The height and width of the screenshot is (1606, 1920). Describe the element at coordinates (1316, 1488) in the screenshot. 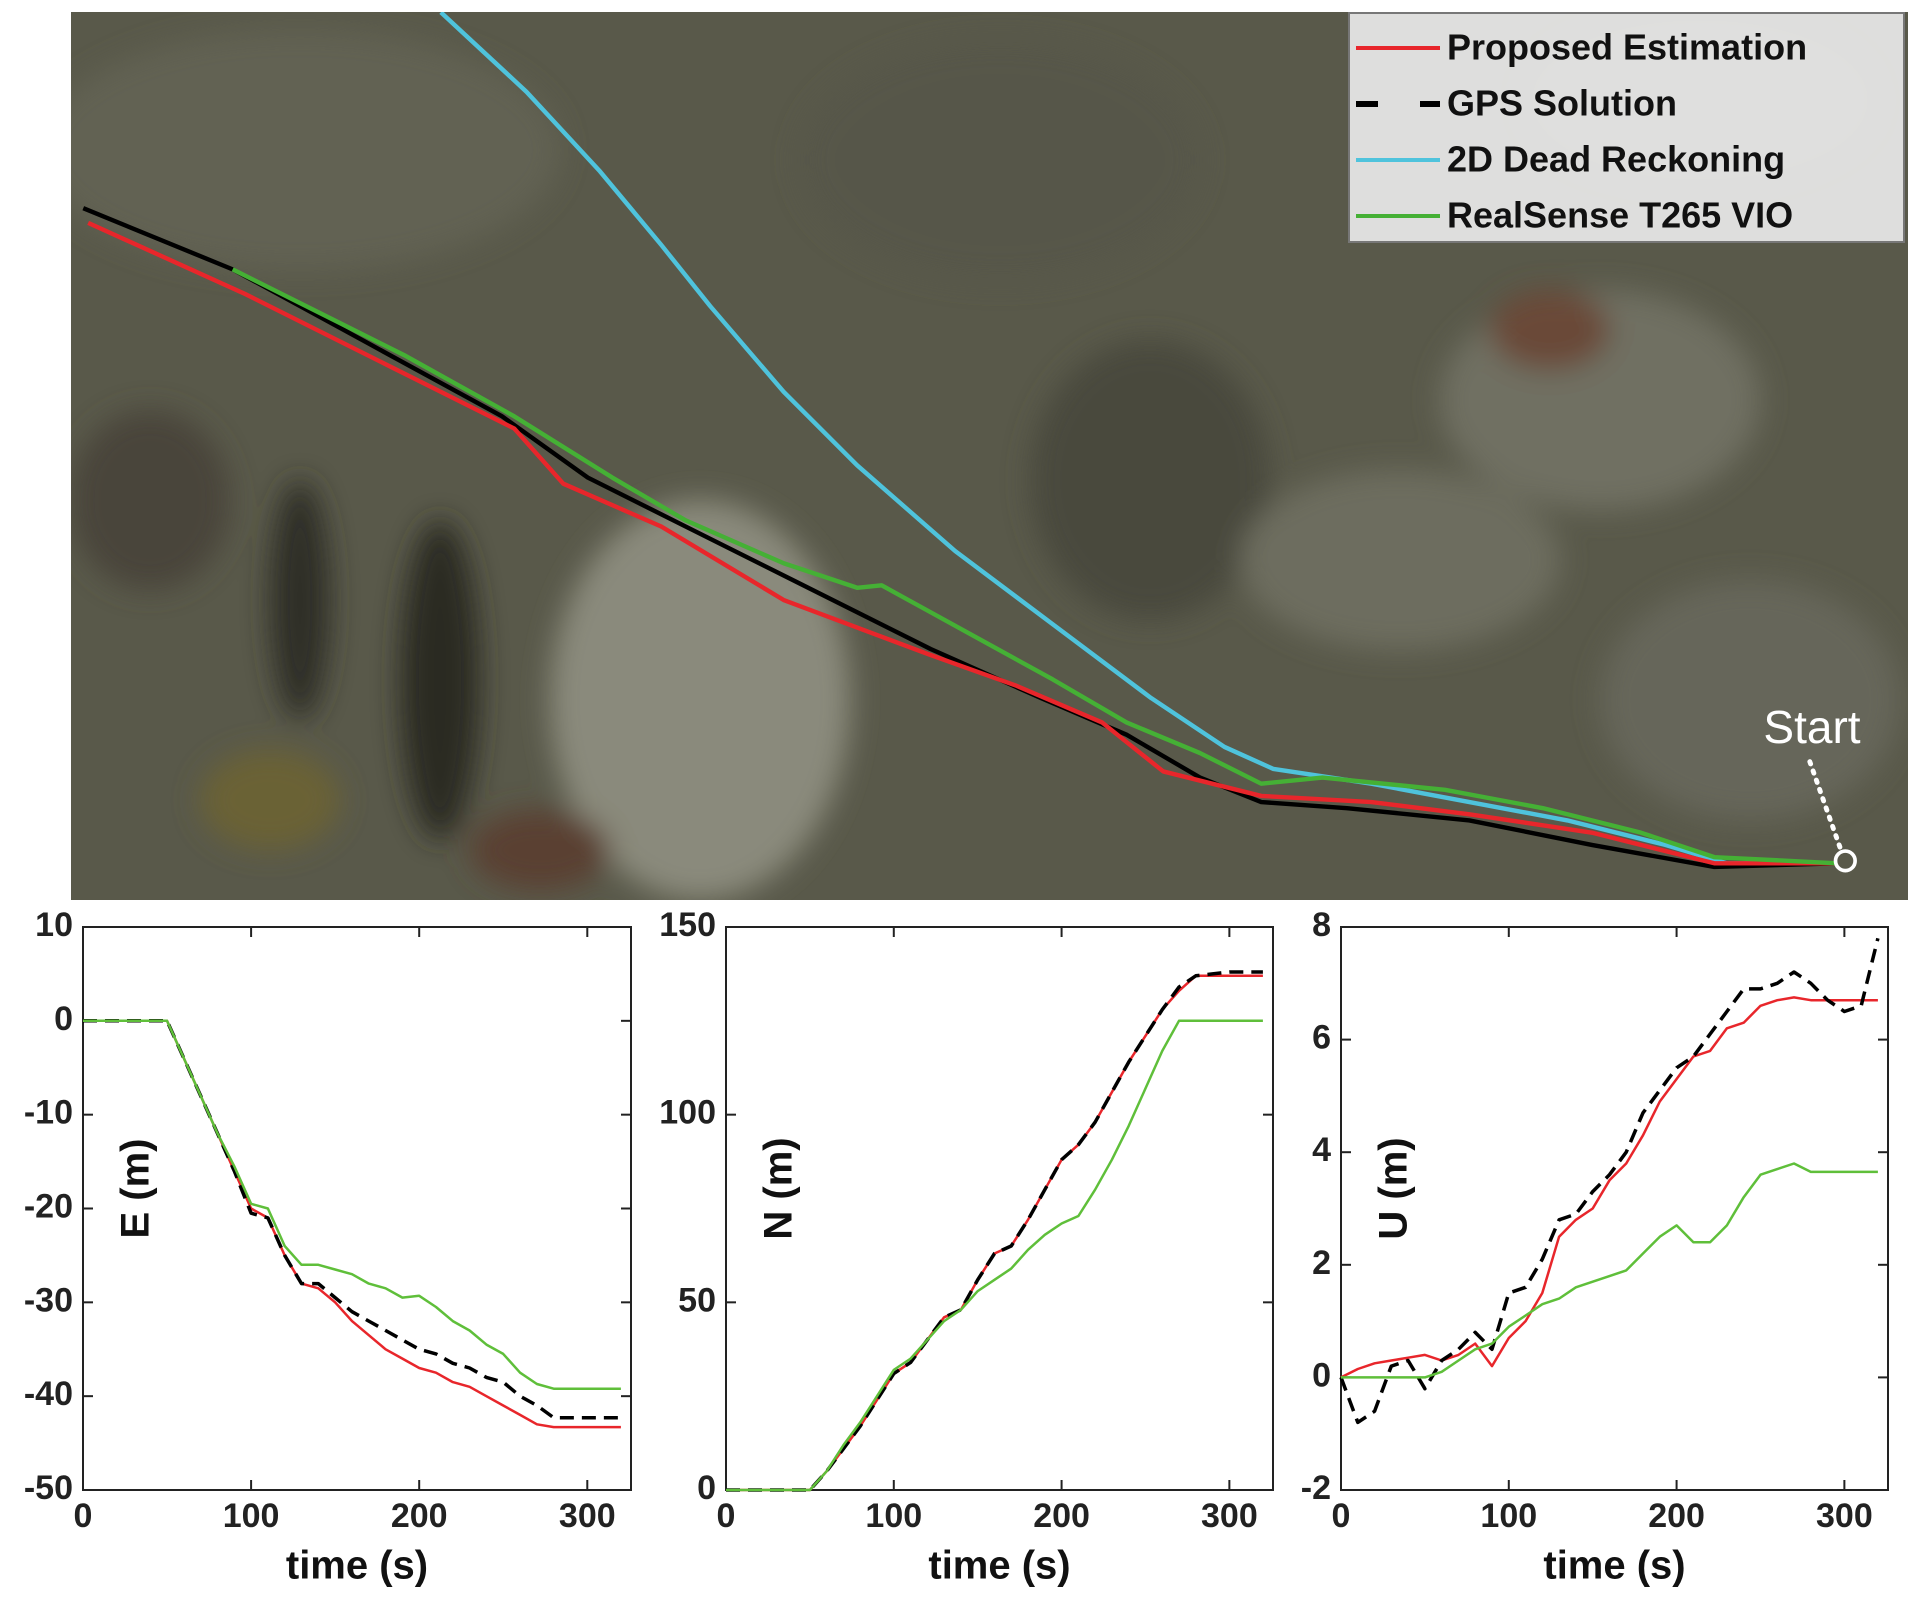

I see `y-tick-label: -2` at that location.